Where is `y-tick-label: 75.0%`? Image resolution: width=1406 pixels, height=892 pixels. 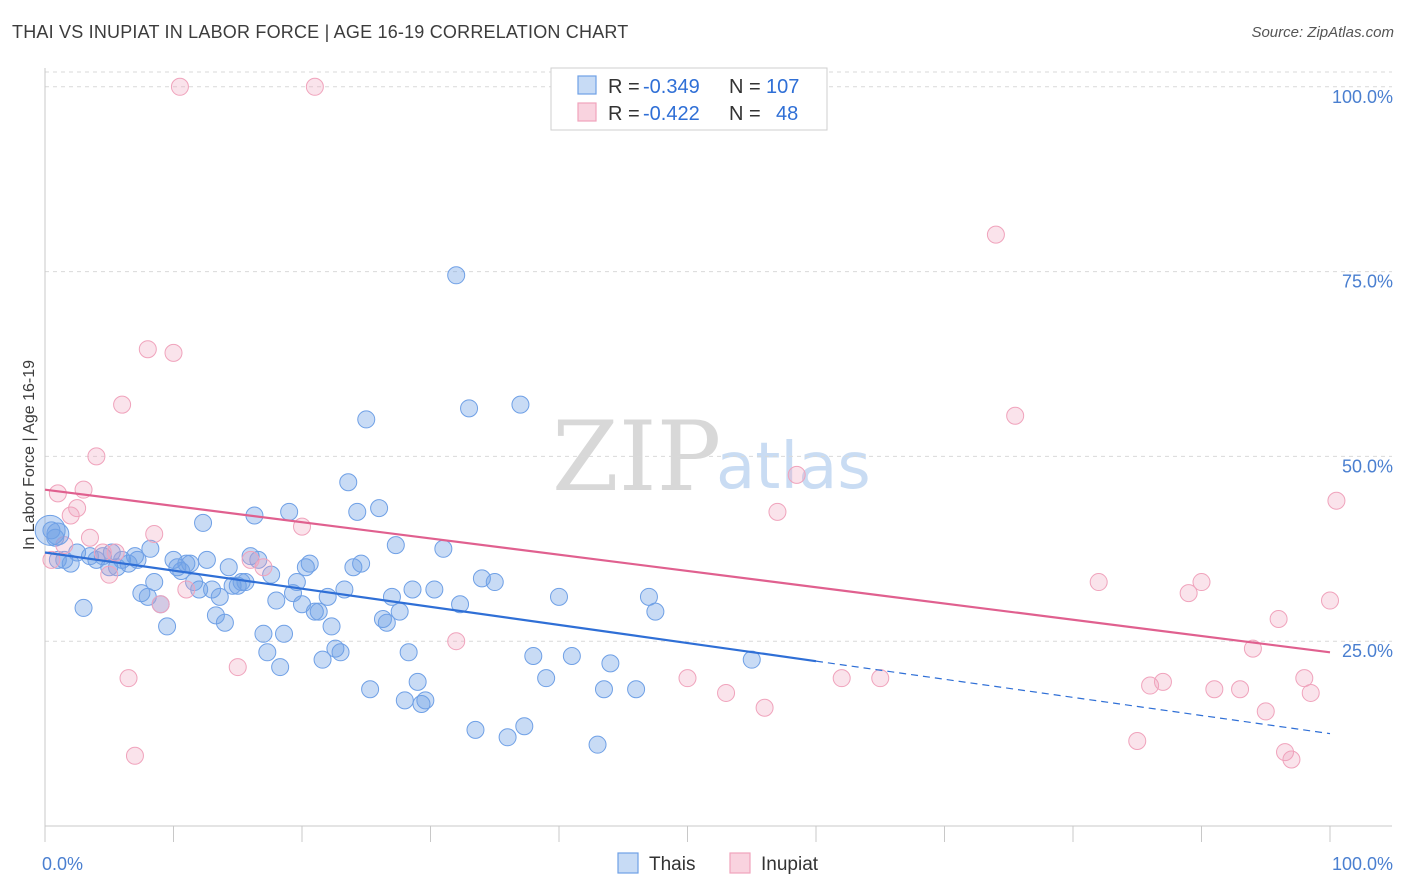 y-tick-label: 75.0% is located at coordinates (1367, 282).